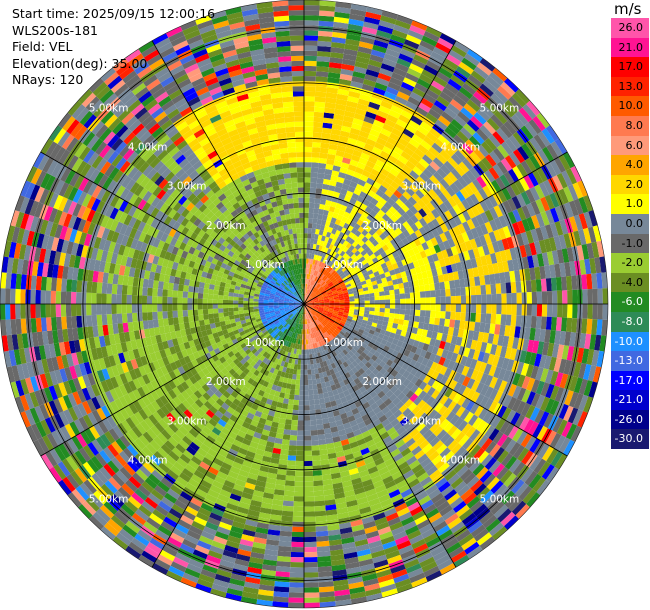  Describe the element at coordinates (634, 145) in the screenshot. I see `colorbar-tick-label: 6.0` at that location.